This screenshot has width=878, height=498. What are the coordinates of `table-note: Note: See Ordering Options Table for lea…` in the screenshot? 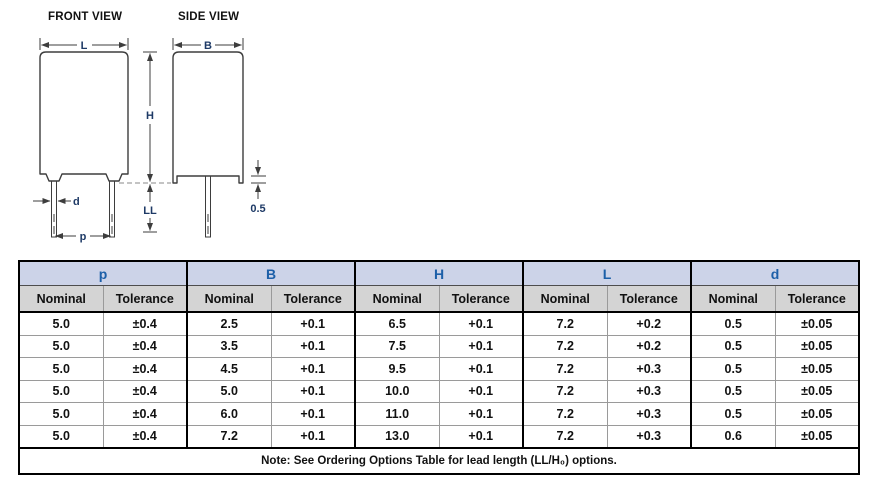 It's located at (439, 460).